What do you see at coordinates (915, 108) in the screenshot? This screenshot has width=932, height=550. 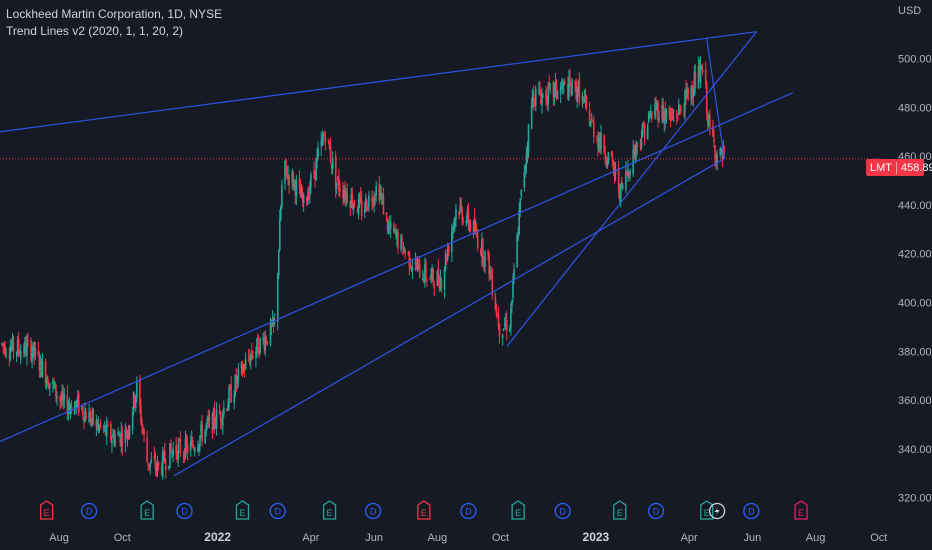 I see `price-tick-label: 480.00` at bounding box center [915, 108].